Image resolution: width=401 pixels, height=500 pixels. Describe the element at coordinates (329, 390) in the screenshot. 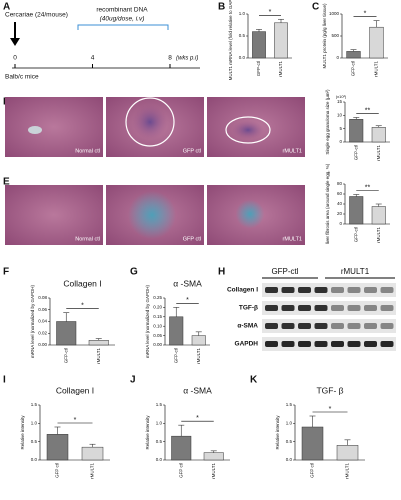

I see `chart-title: TGF- β` at that location.